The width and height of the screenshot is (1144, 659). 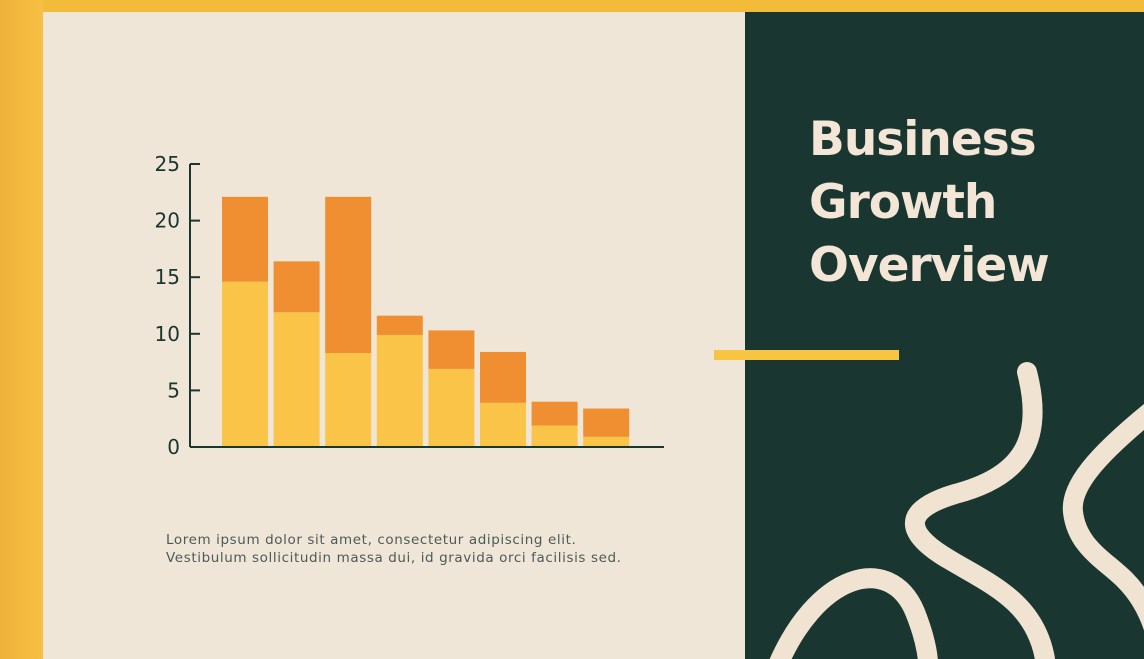 I want to click on slide-title: Business Growth Overview, so click(x=969, y=202).